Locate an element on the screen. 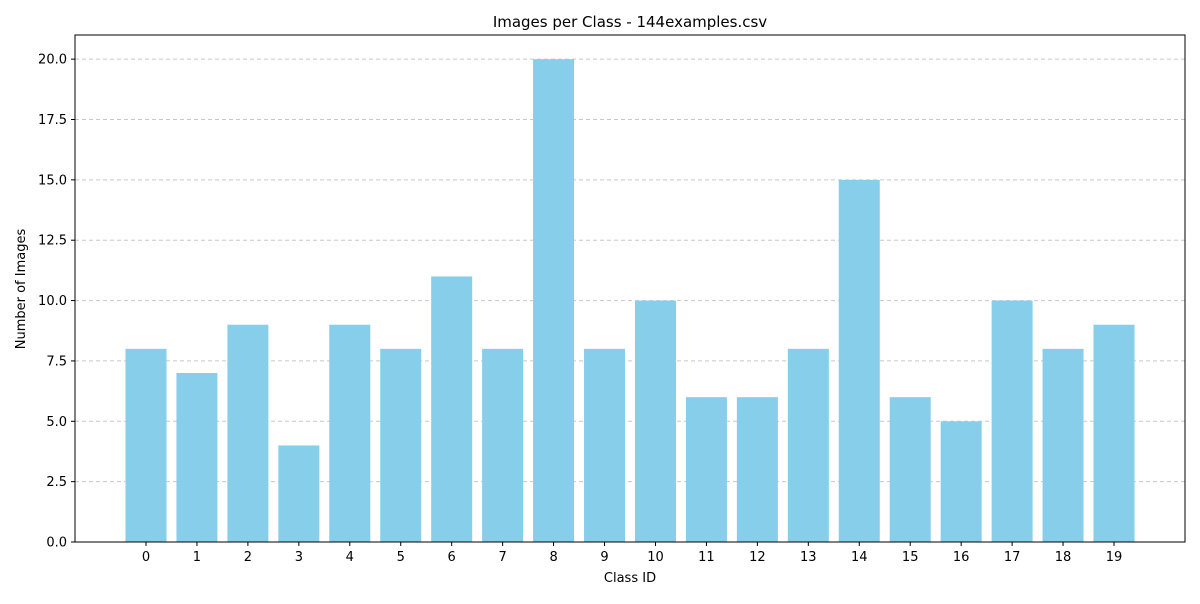 The height and width of the screenshot is (604, 1200). x-tick-label: 2 is located at coordinates (248, 557).